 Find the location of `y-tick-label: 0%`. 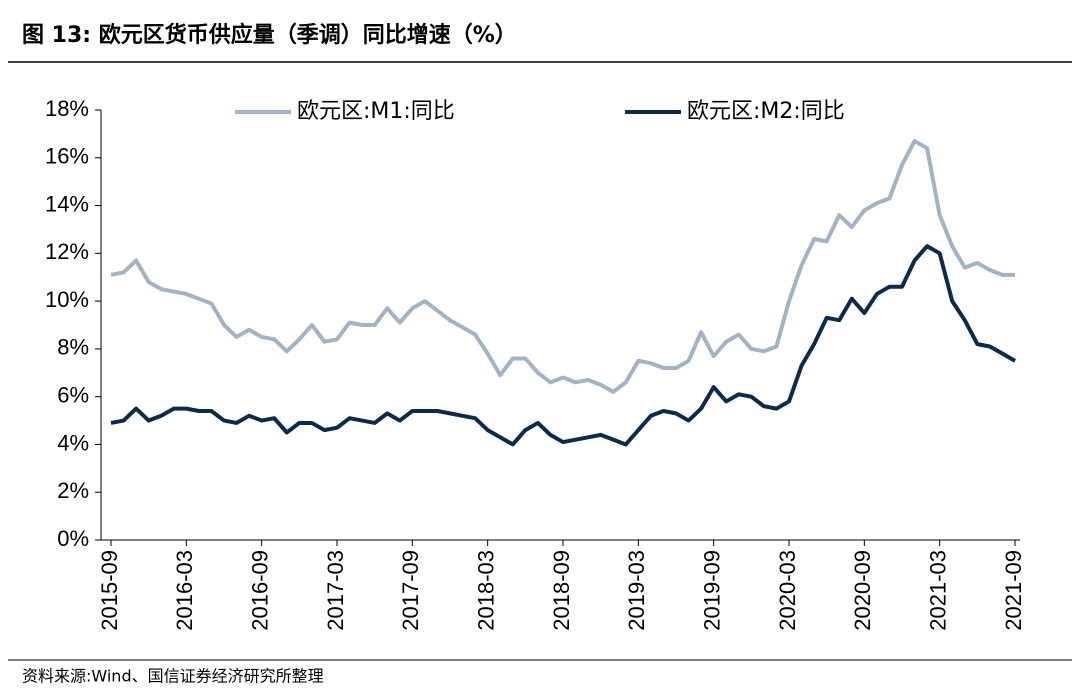

y-tick-label: 0% is located at coordinates (73, 538).